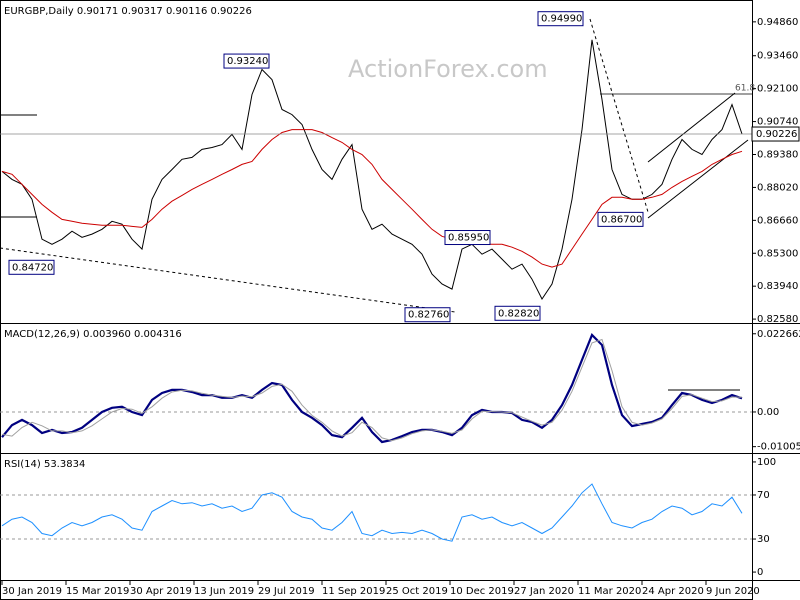  Describe the element at coordinates (763, 495) in the screenshot. I see `y-tick-label: 70` at that location.